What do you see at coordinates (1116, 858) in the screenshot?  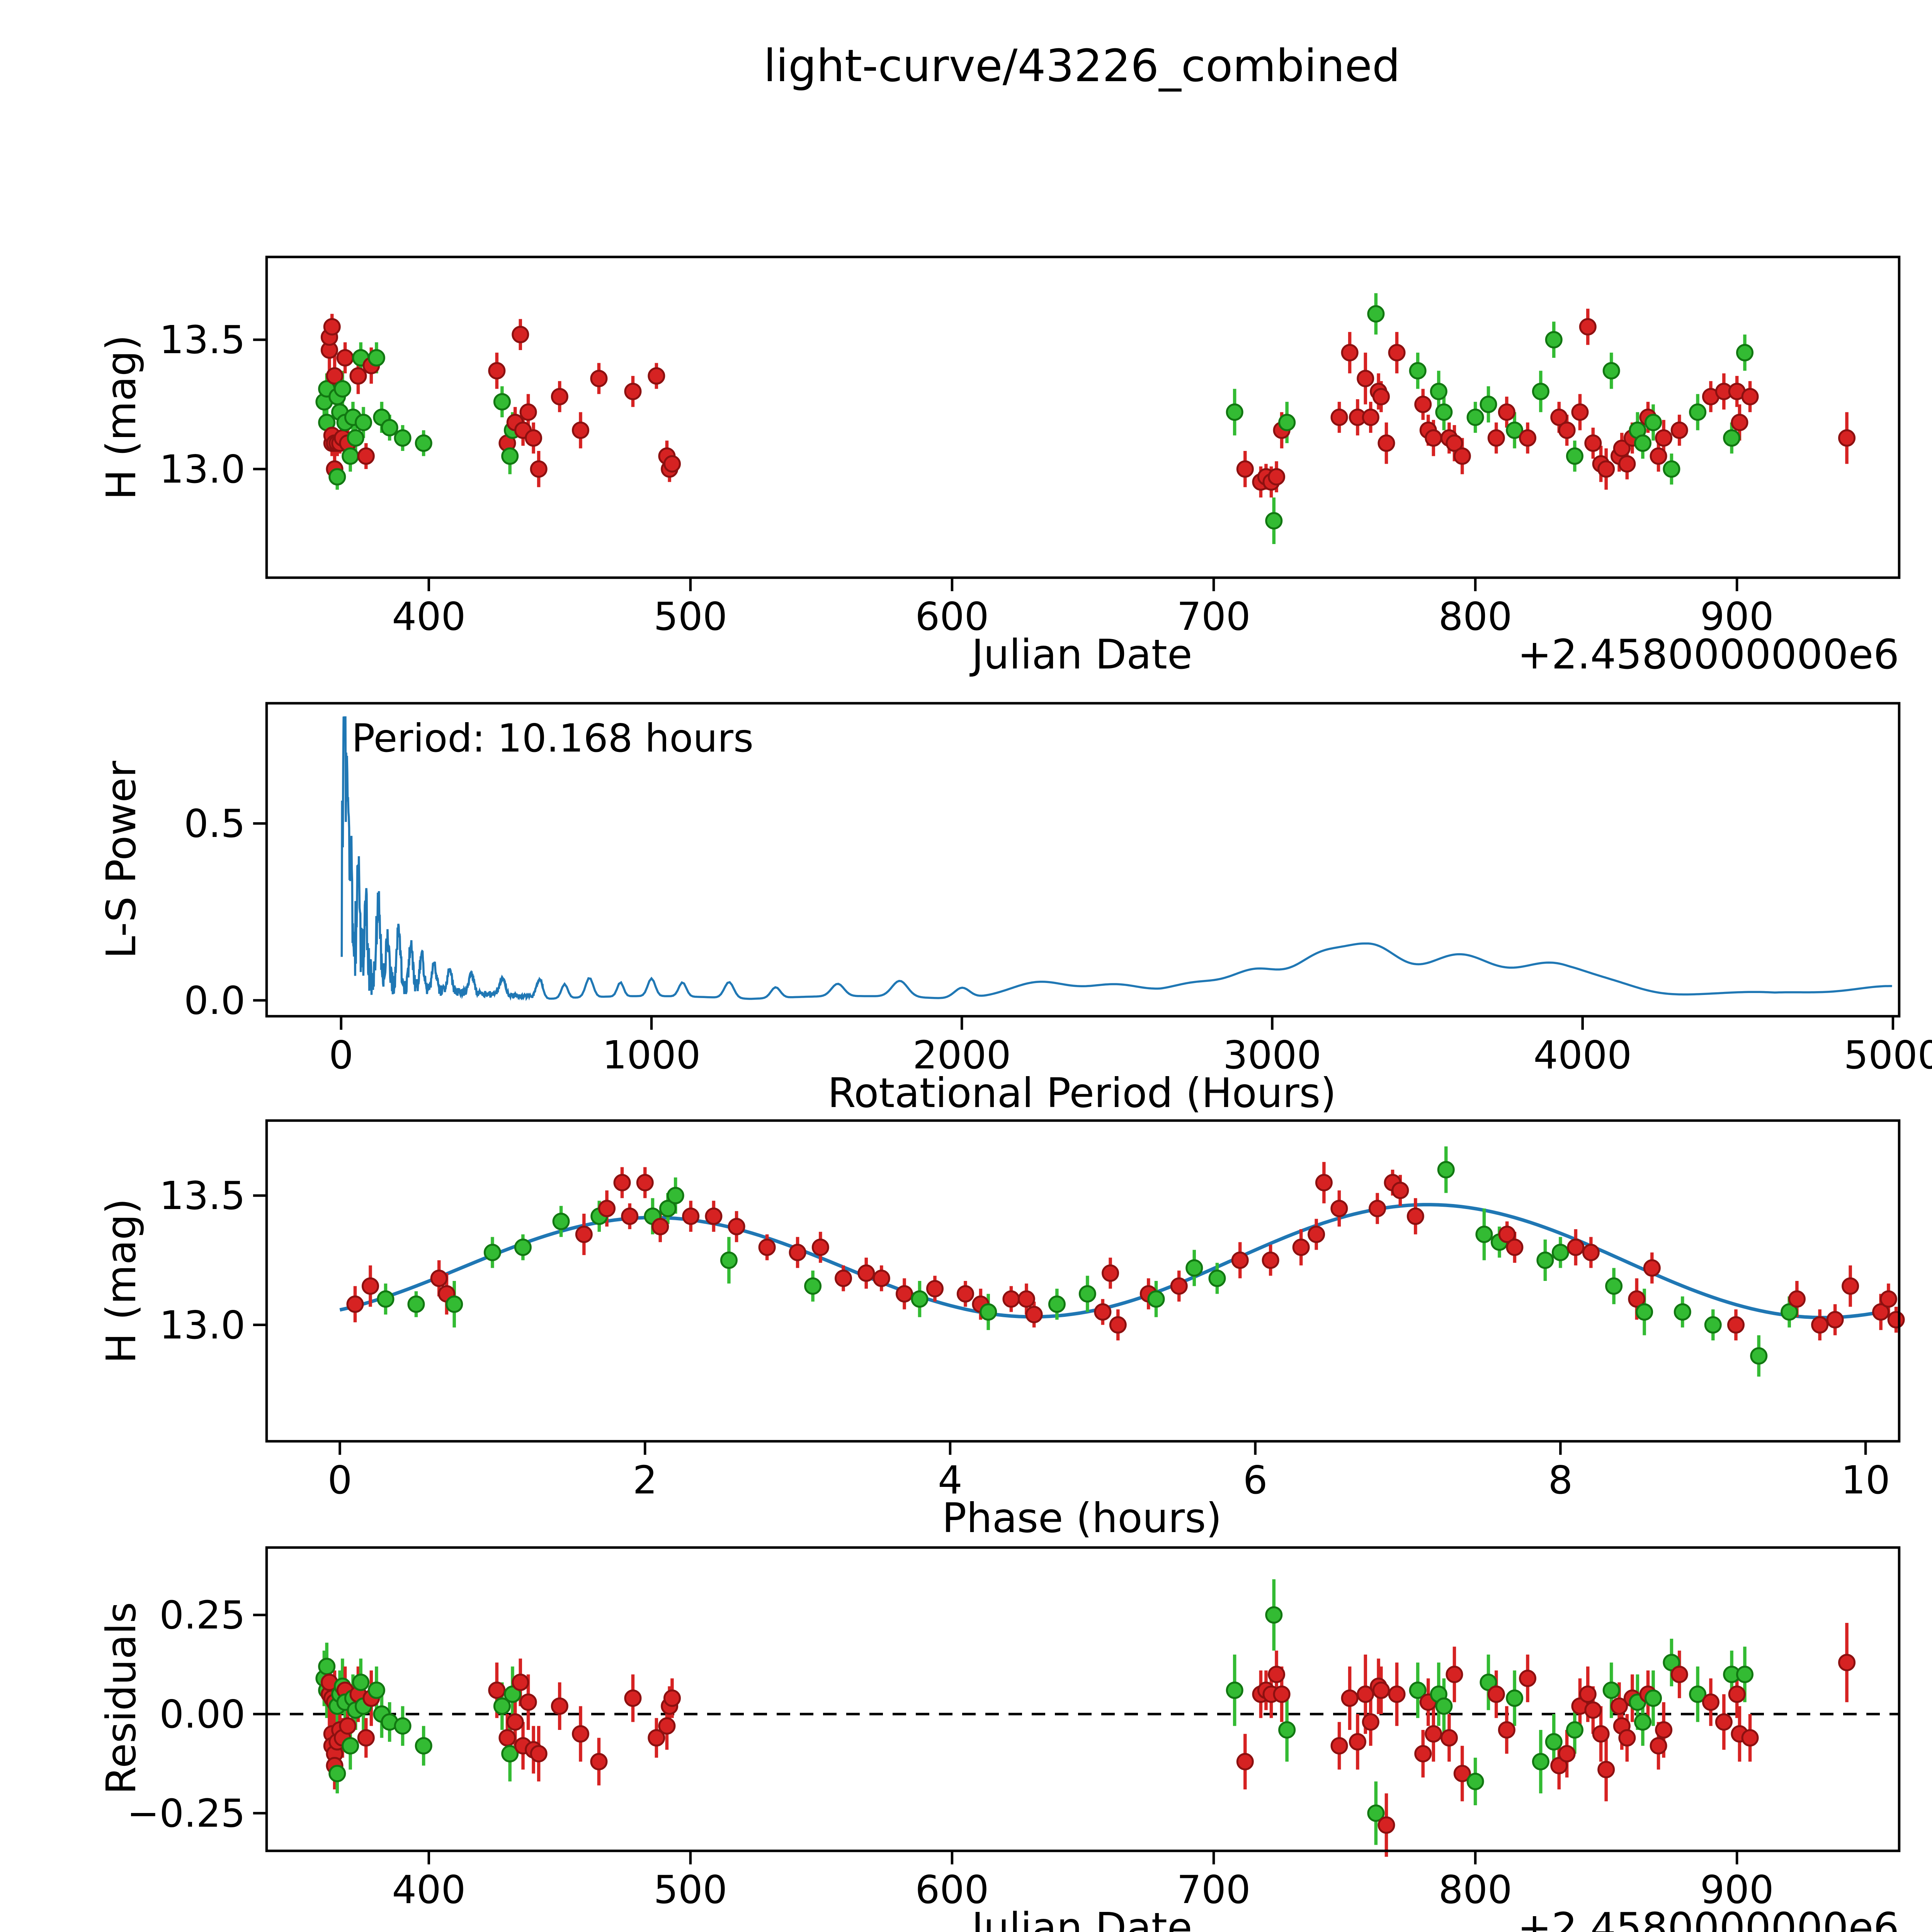 I see `periodogram-line` at bounding box center [1116, 858].